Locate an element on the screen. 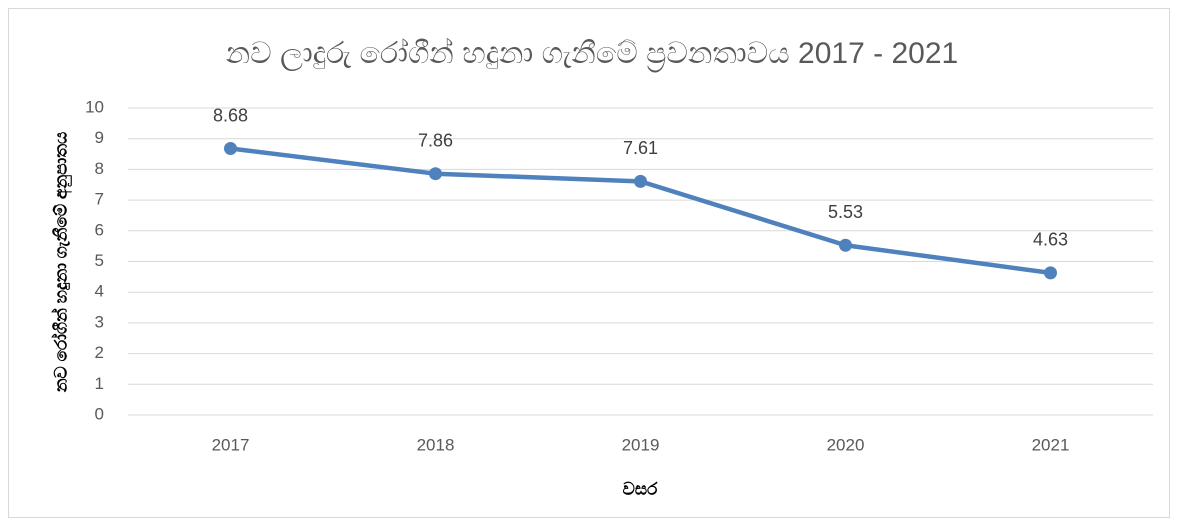 The width and height of the screenshot is (1179, 526). y-tick-label: 2 is located at coordinates (99, 352).